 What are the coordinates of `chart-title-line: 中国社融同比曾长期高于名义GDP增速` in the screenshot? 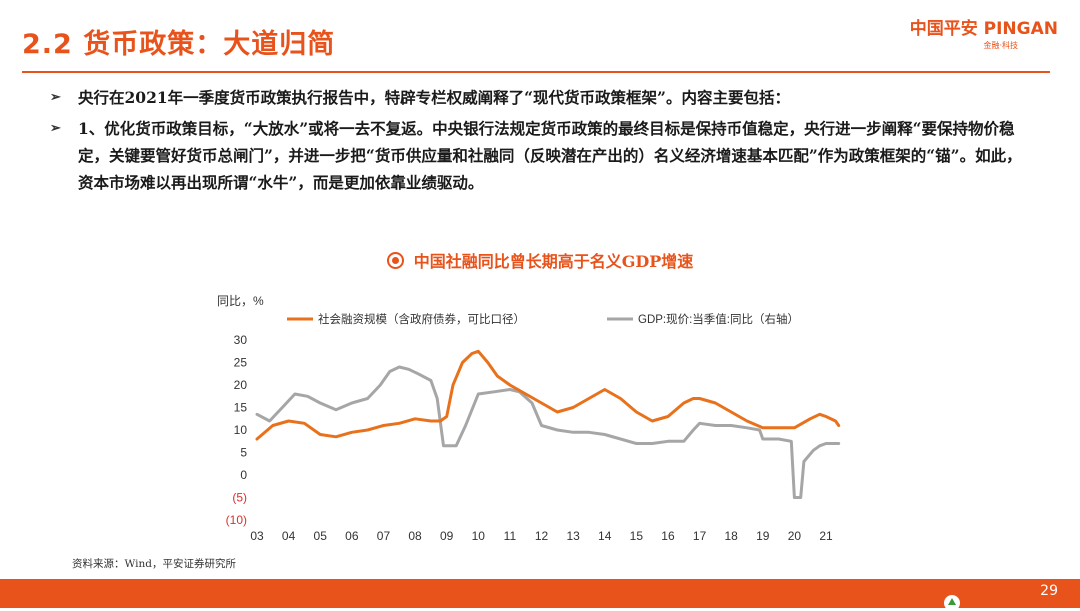 It's located at (540, 260).